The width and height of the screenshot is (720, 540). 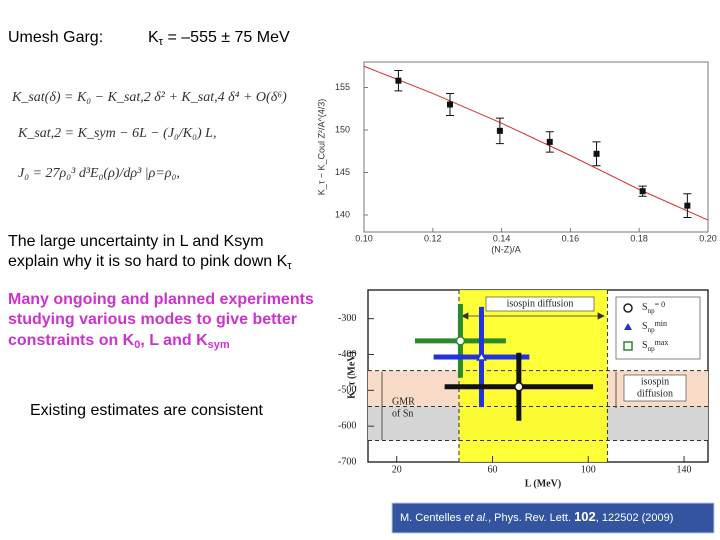 What do you see at coordinates (506, 249) in the screenshot?
I see `x-axis-label: (N-Z)/A` at bounding box center [506, 249].